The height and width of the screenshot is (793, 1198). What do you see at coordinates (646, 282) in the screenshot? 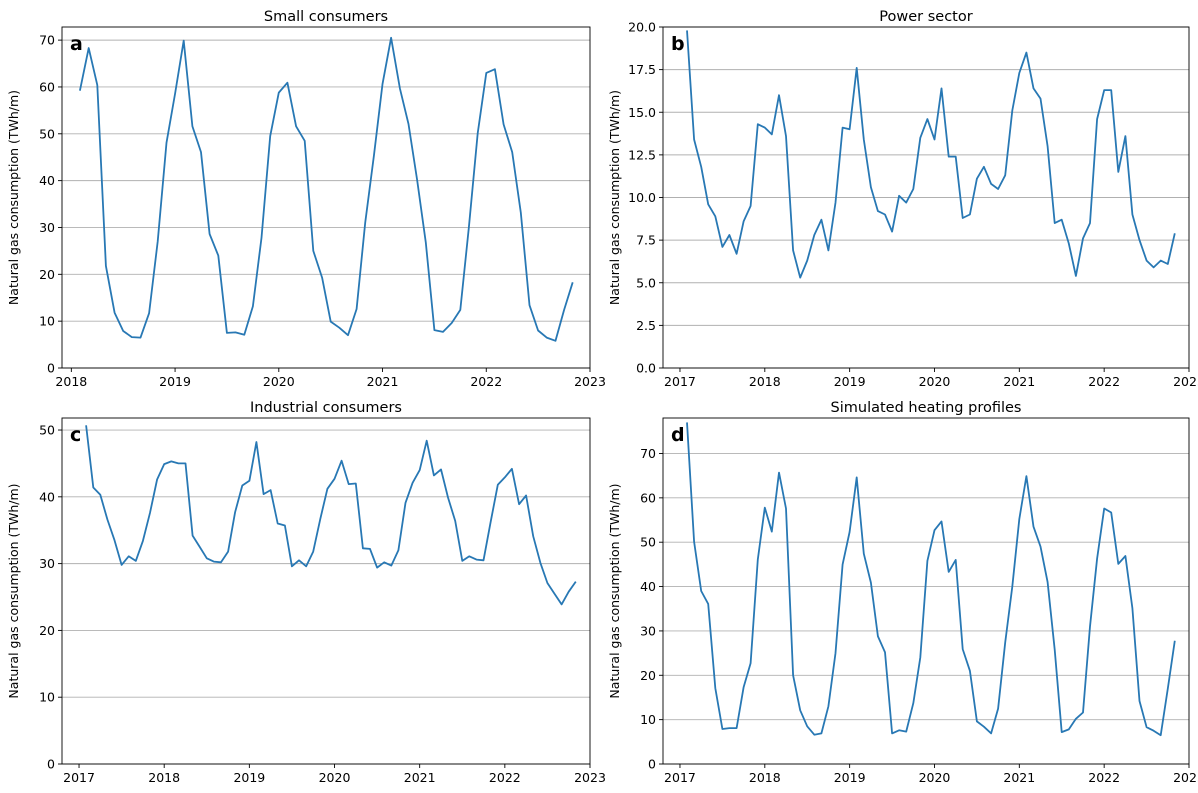
I see `y-tick-label: 5.0` at bounding box center [646, 282].